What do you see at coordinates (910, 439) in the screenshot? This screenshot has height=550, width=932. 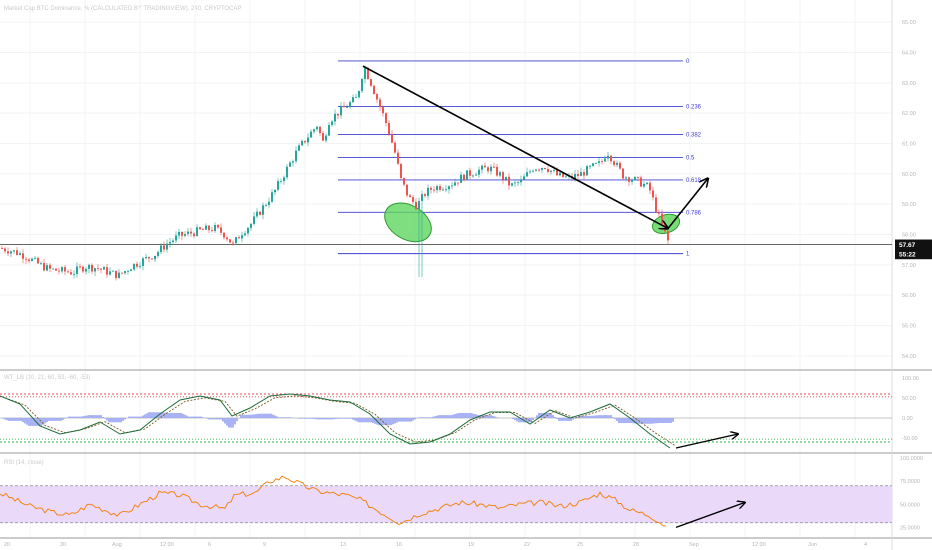 I see `wt-tick-label: -50.00` at bounding box center [910, 439].